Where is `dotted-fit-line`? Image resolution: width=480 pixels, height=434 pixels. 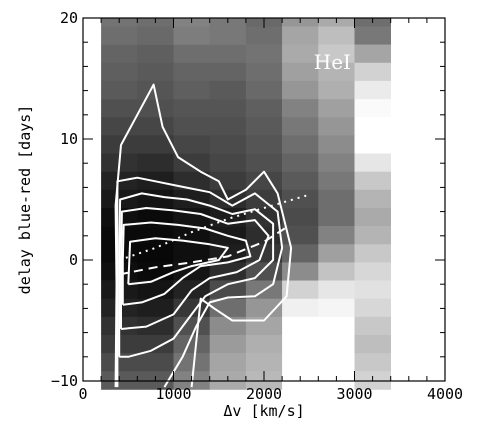
dotted-fit-line is located at coordinates (214, 227).